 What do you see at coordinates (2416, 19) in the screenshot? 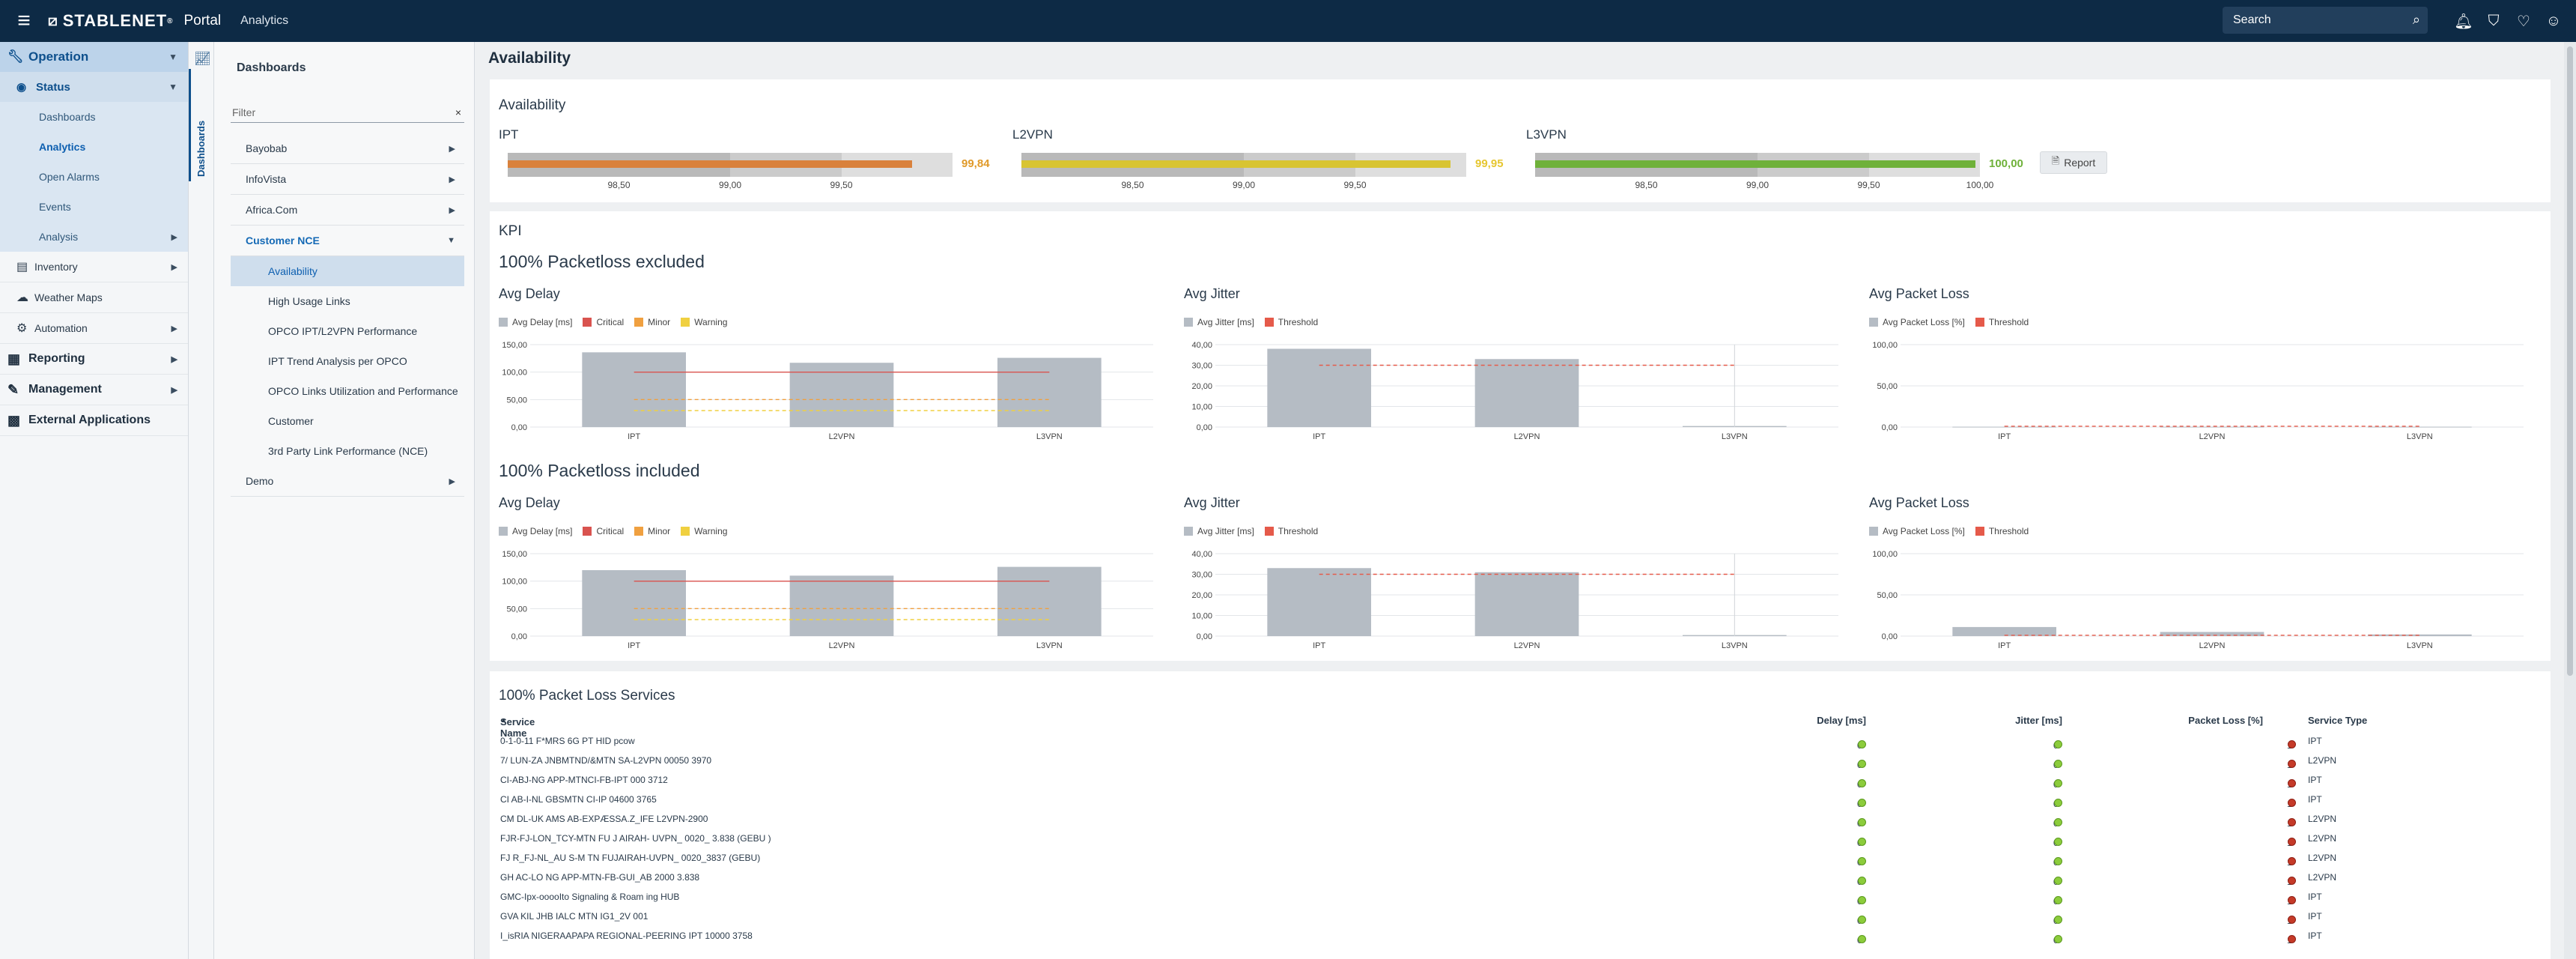
I see `search-icon: ⌕` at bounding box center [2416, 19].